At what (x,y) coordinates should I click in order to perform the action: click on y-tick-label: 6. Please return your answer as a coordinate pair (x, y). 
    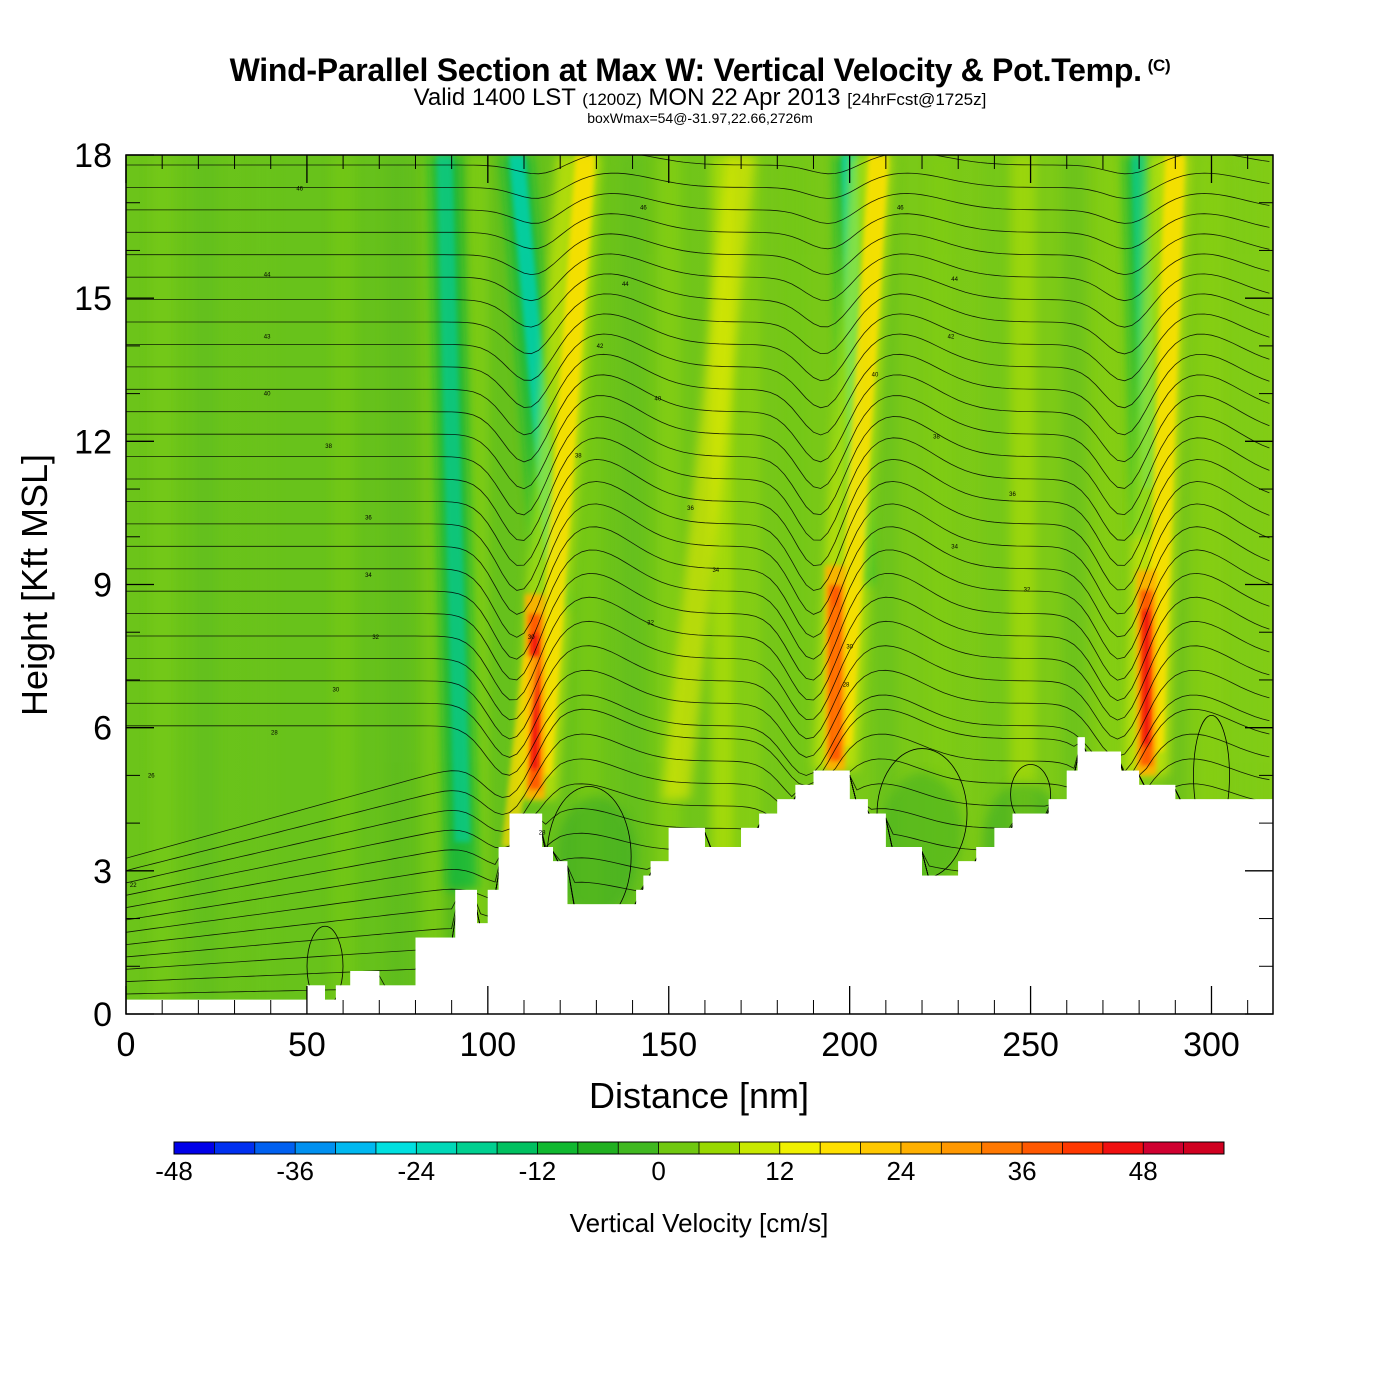
    Looking at the image, I should click on (102, 729).